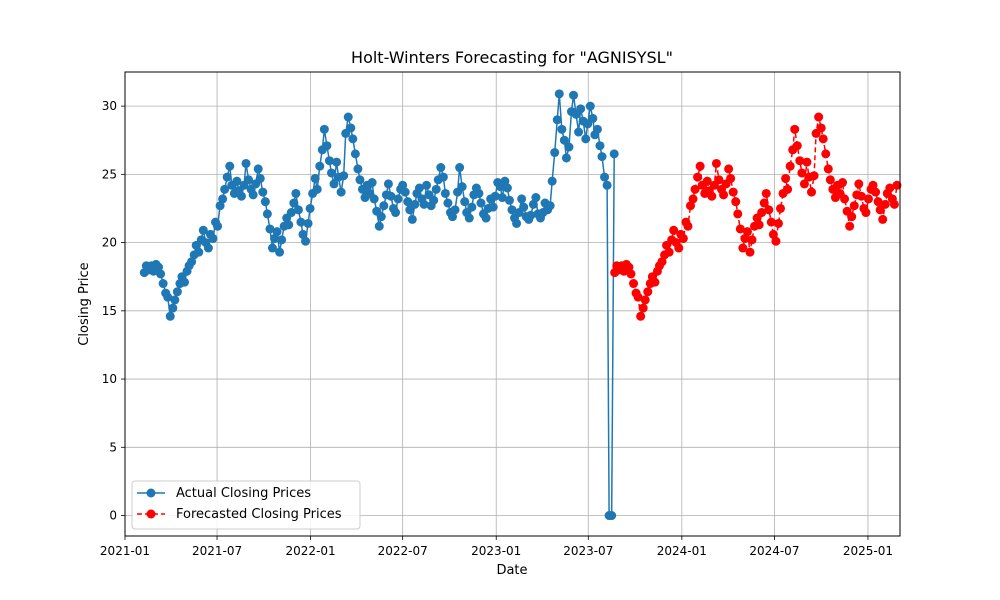  I want to click on x-tick-label: 2022-07, so click(403, 551).